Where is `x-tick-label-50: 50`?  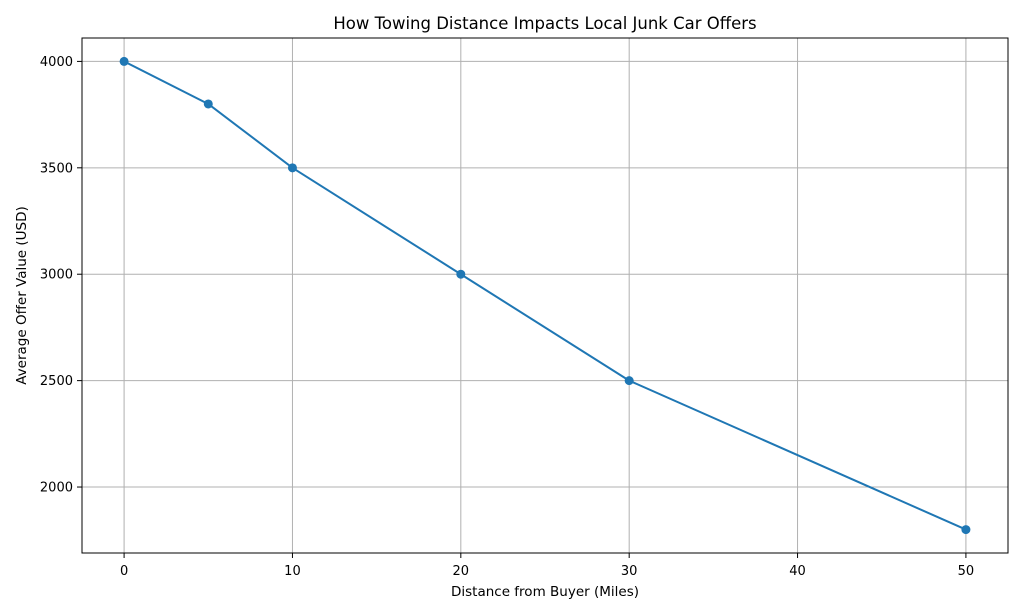 x-tick-label-50: 50 is located at coordinates (966, 571).